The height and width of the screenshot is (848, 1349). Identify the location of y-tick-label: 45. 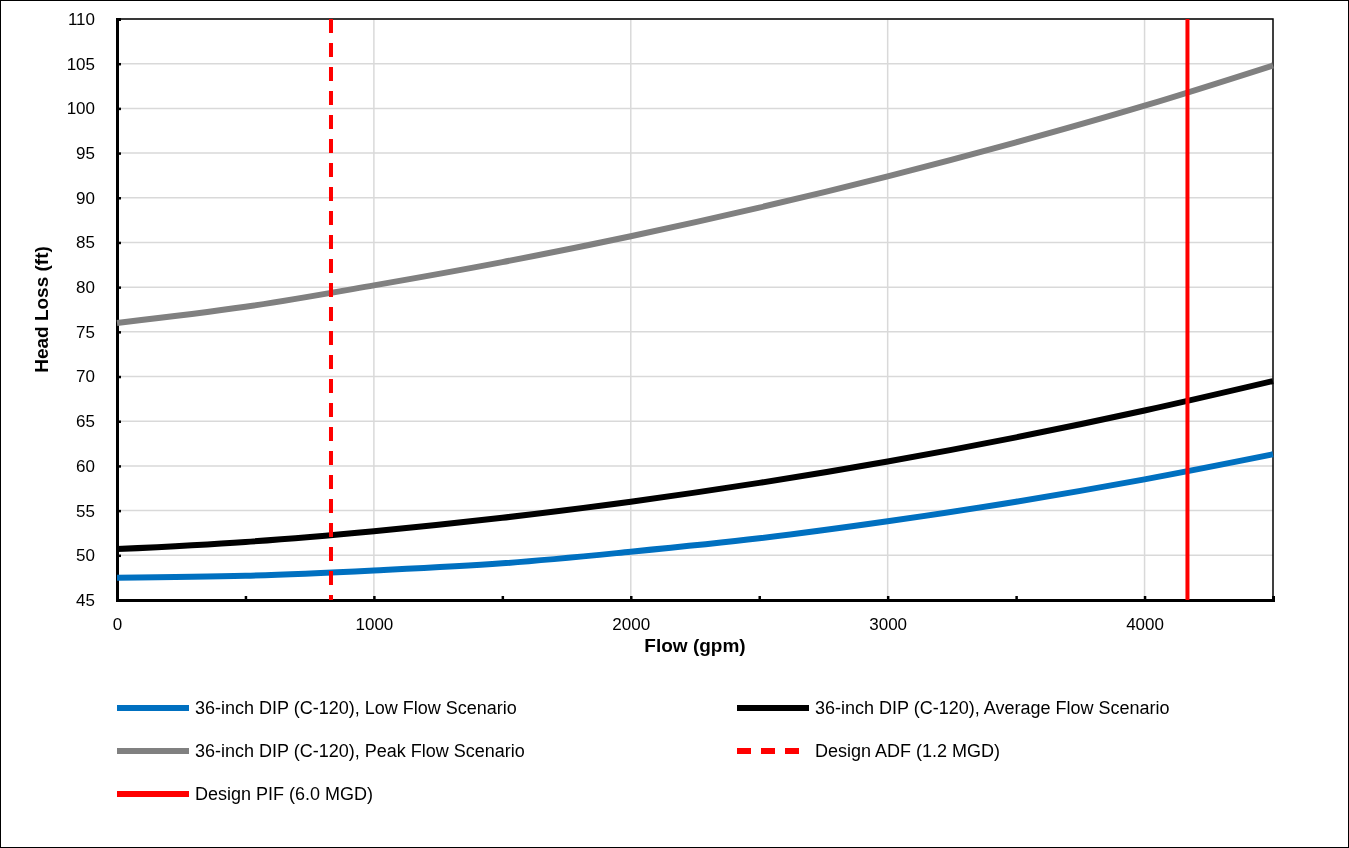
(85, 600).